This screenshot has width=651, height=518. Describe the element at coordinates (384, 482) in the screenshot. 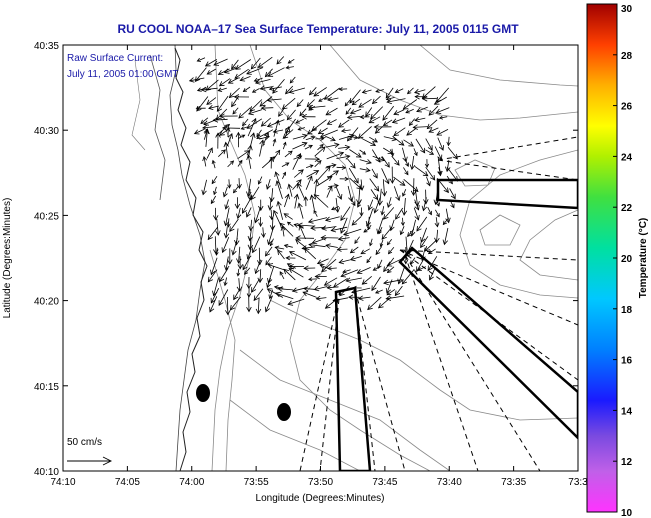

I see `x-tick-label: 73:45` at that location.